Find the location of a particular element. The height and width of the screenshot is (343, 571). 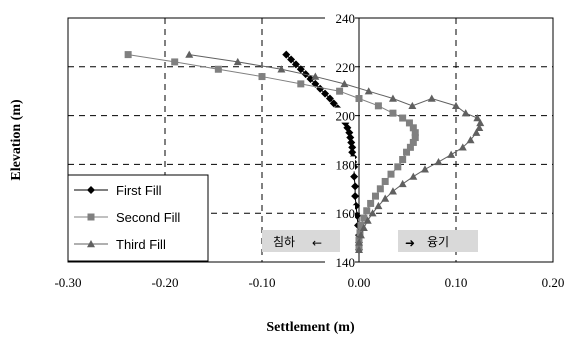

y-tick-label: 180 is located at coordinates (346, 164).